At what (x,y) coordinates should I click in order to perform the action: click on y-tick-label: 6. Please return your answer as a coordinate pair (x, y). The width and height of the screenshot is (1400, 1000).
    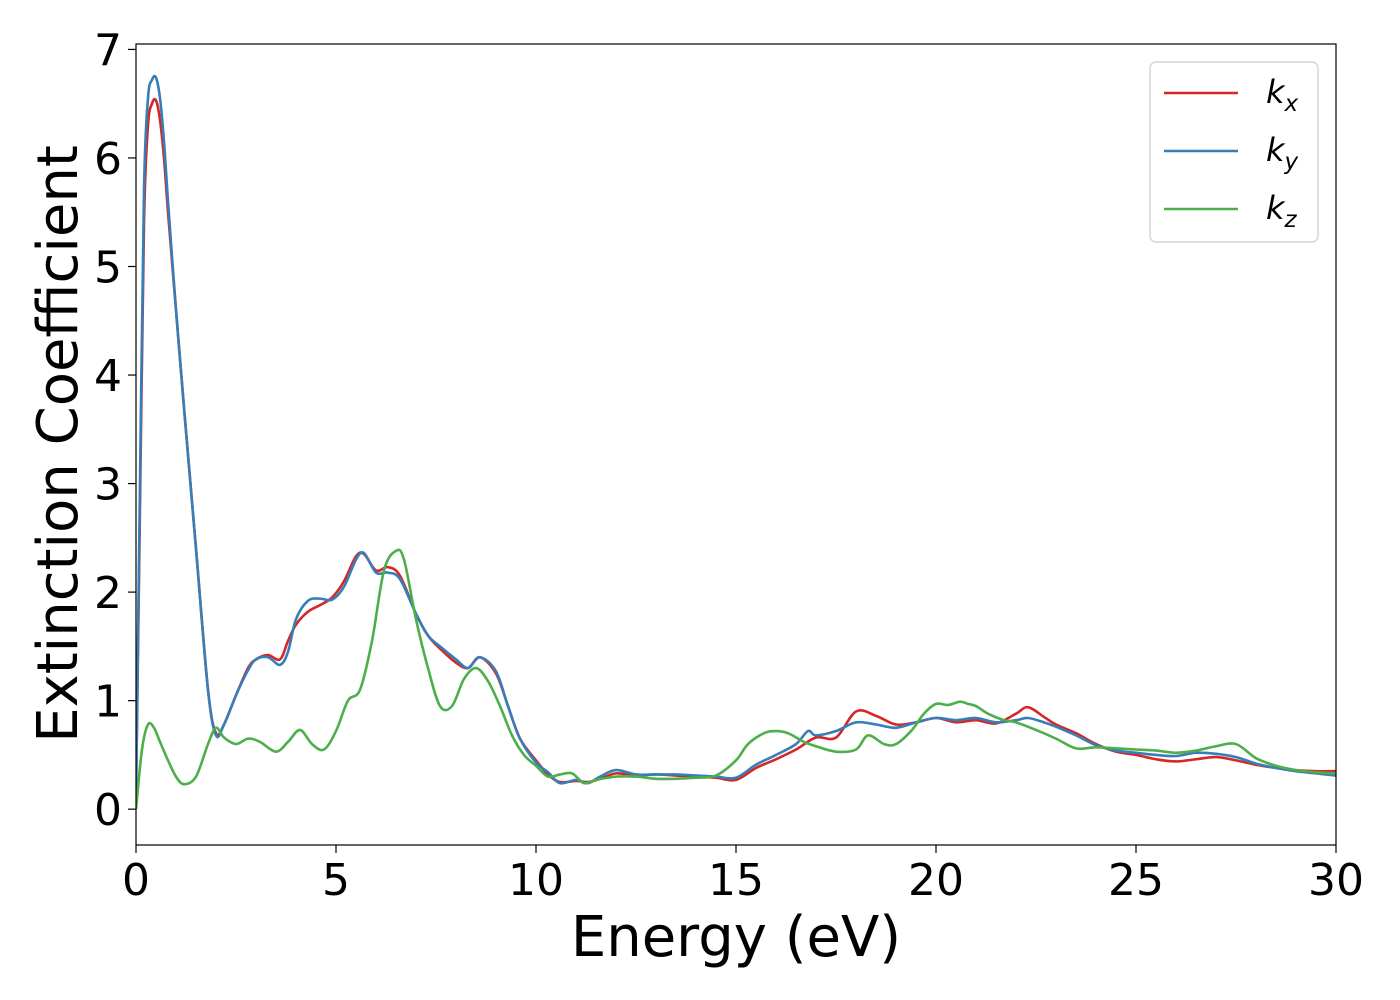
    Looking at the image, I should click on (108, 159).